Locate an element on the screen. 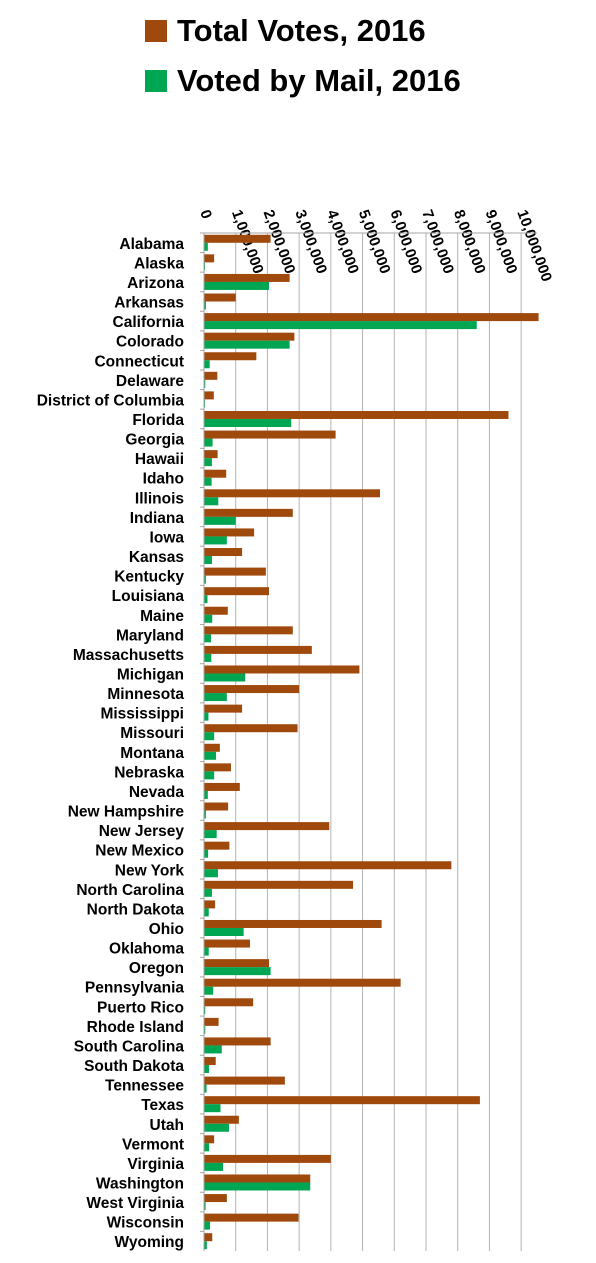 This screenshot has width=596, height=1263. legend-swatch-total-votes is located at coordinates (156, 31).